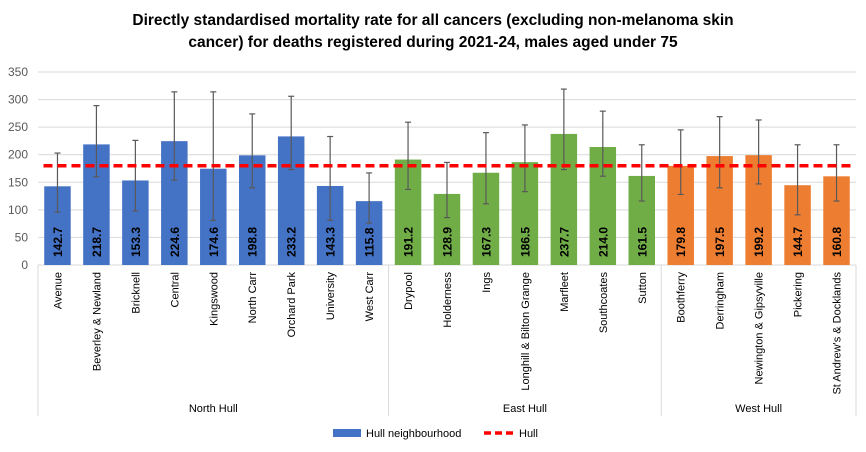 This screenshot has width=866, height=452. I want to click on y-tick-label: 300, so click(18, 100).